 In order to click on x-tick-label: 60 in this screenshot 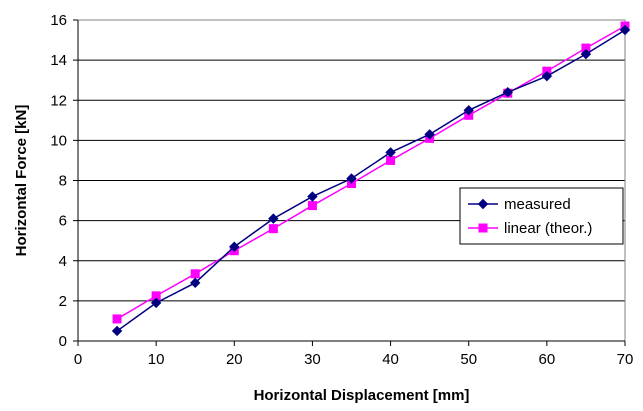, I will do `click(547, 359)`.